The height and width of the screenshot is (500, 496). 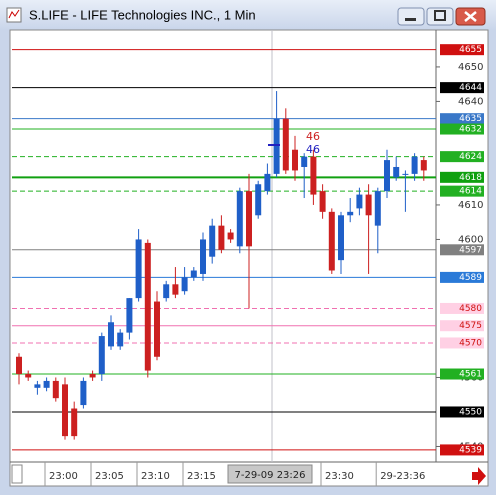 I want to click on maximize-button, so click(x=440, y=16).